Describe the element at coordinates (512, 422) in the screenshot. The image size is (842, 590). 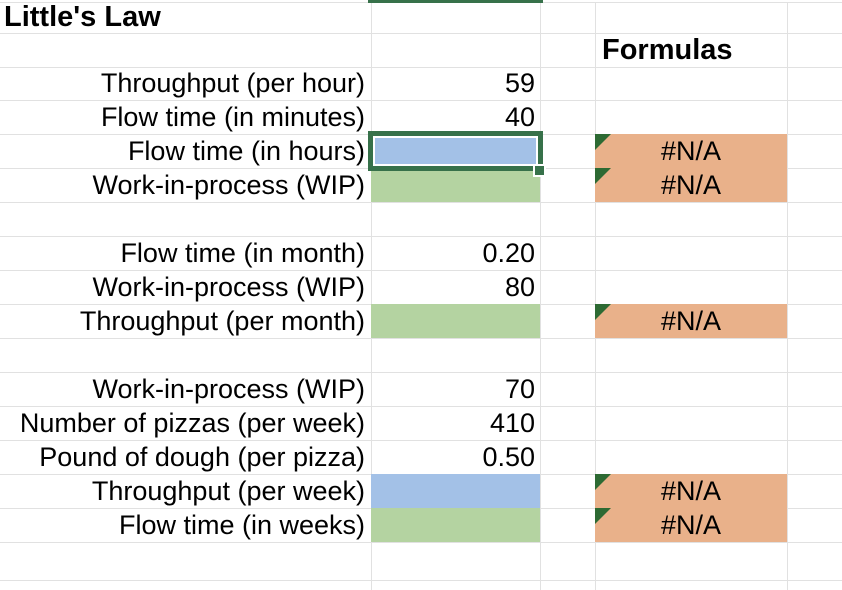
I see `value-number-of-pizzas: 410` at that location.